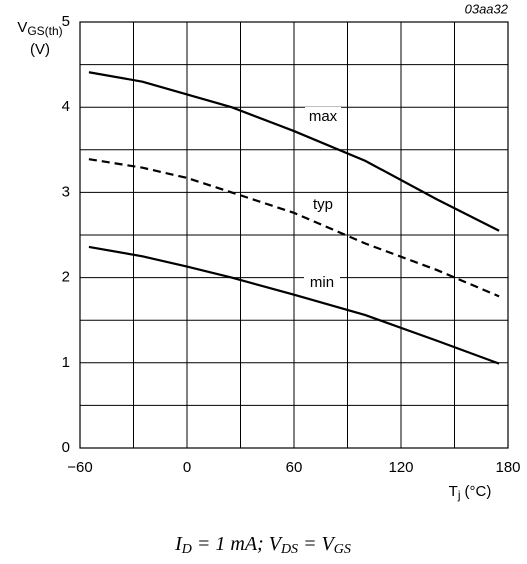 This screenshot has width=527, height=564. I want to click on series-label: max, so click(323, 116).